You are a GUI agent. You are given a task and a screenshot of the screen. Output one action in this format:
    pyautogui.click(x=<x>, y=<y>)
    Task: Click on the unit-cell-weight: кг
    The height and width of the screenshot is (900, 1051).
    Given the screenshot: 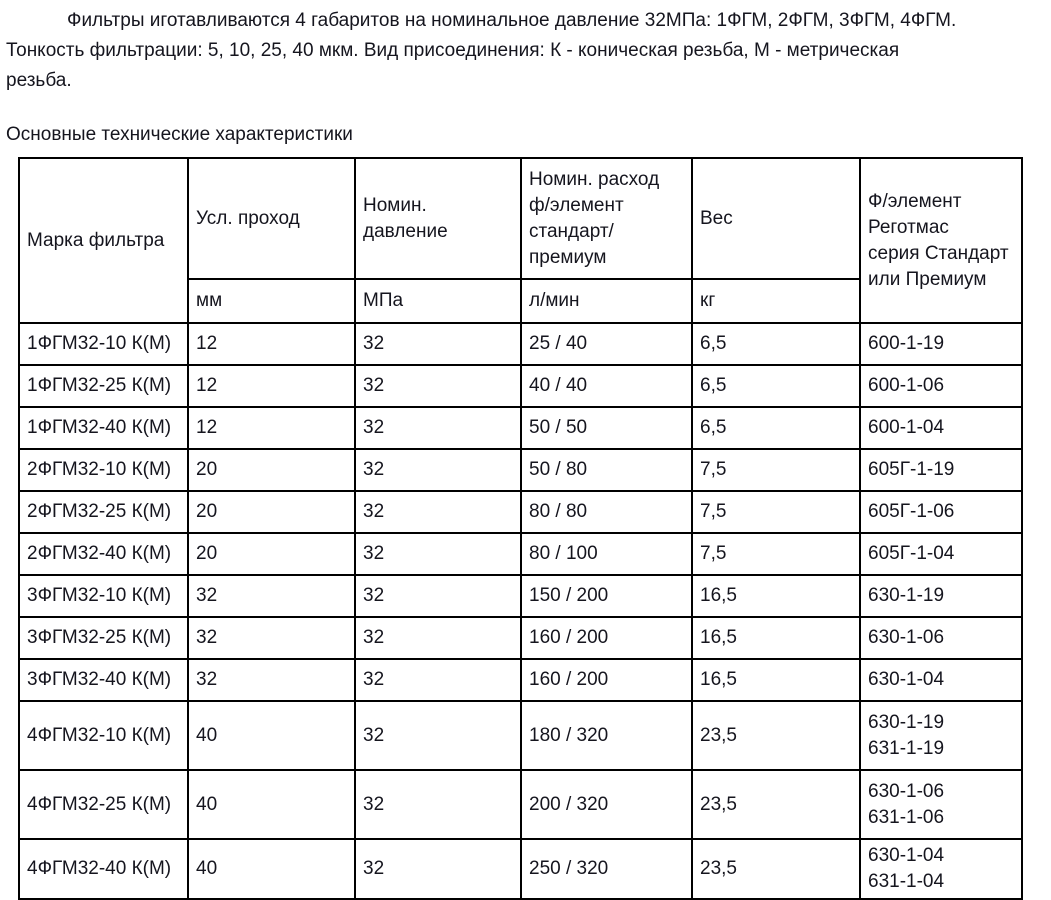 What is the action you would take?
    pyautogui.click(x=776, y=301)
    